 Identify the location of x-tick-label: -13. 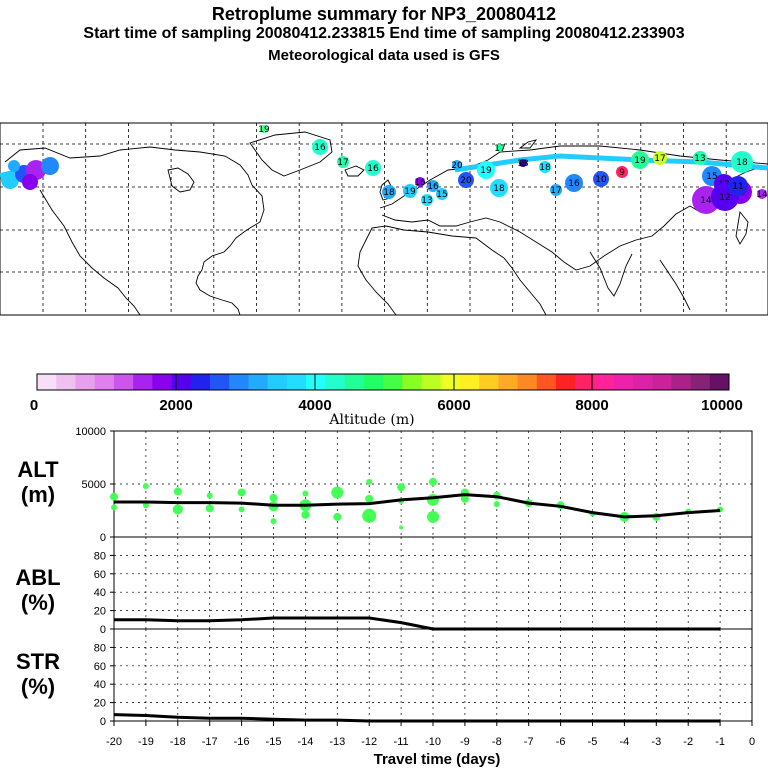
(337, 742).